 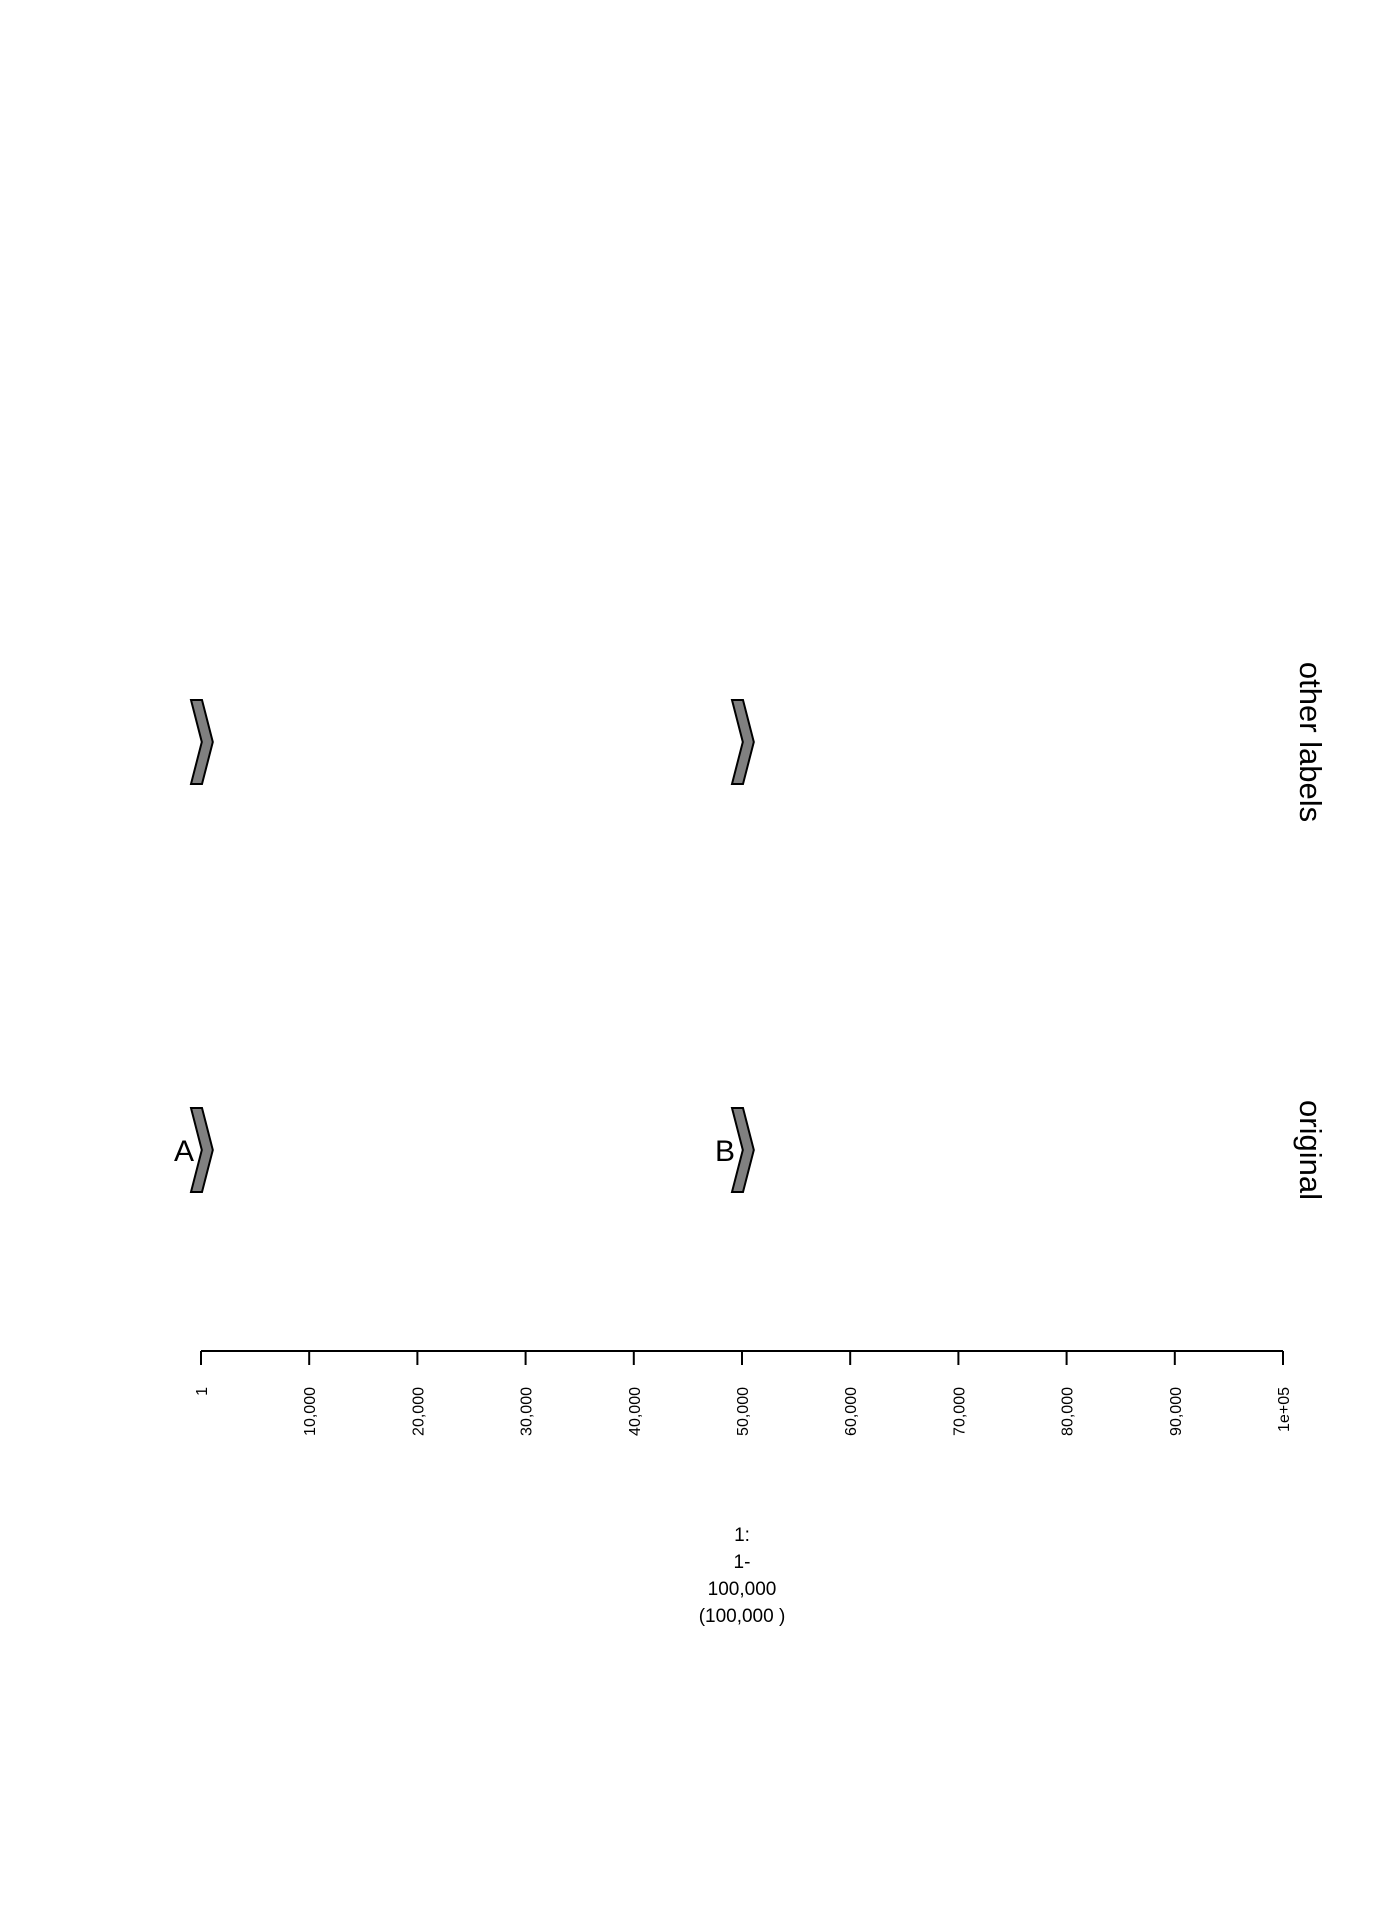 I want to click on track-label-other-labels: other labels, so click(x=1310, y=742).